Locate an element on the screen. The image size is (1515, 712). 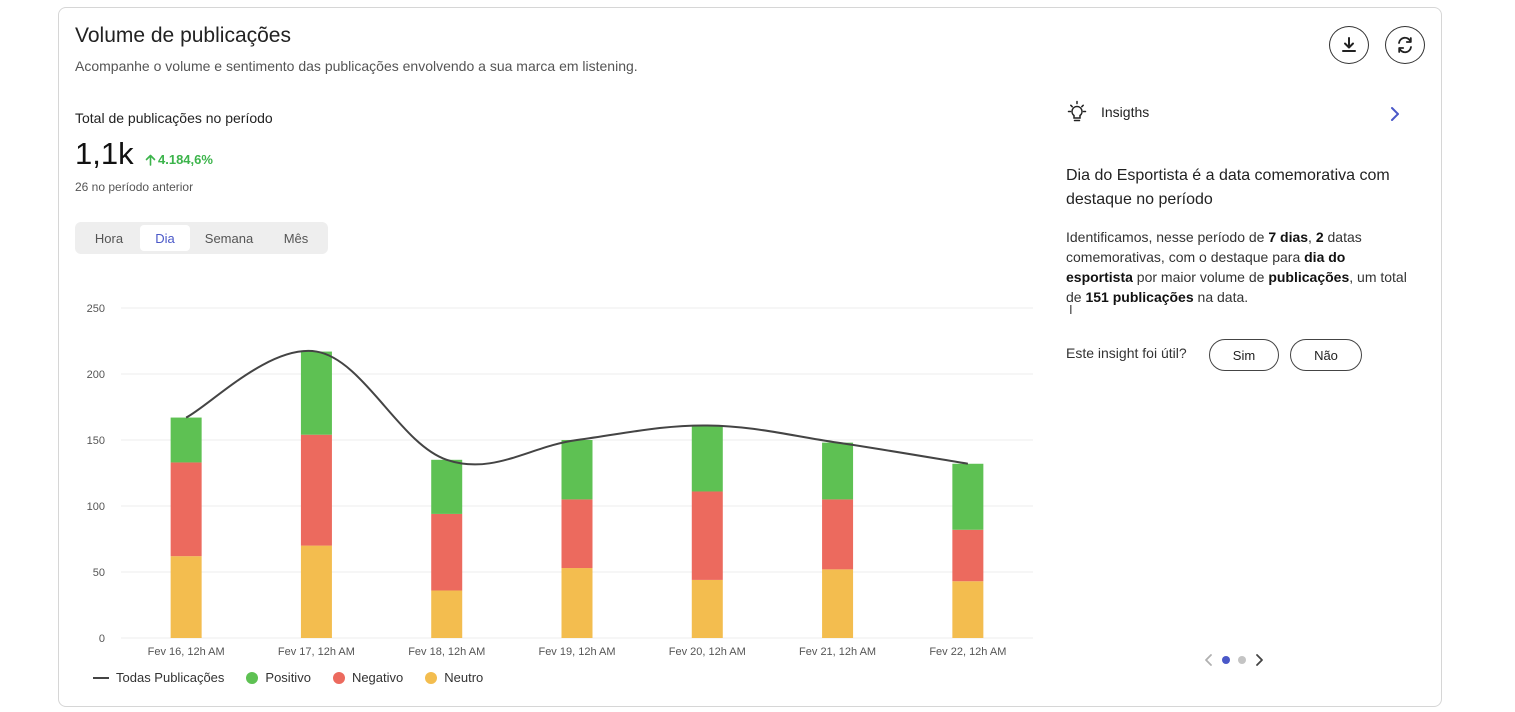
y-tick-label: 150 is located at coordinates (96, 441).